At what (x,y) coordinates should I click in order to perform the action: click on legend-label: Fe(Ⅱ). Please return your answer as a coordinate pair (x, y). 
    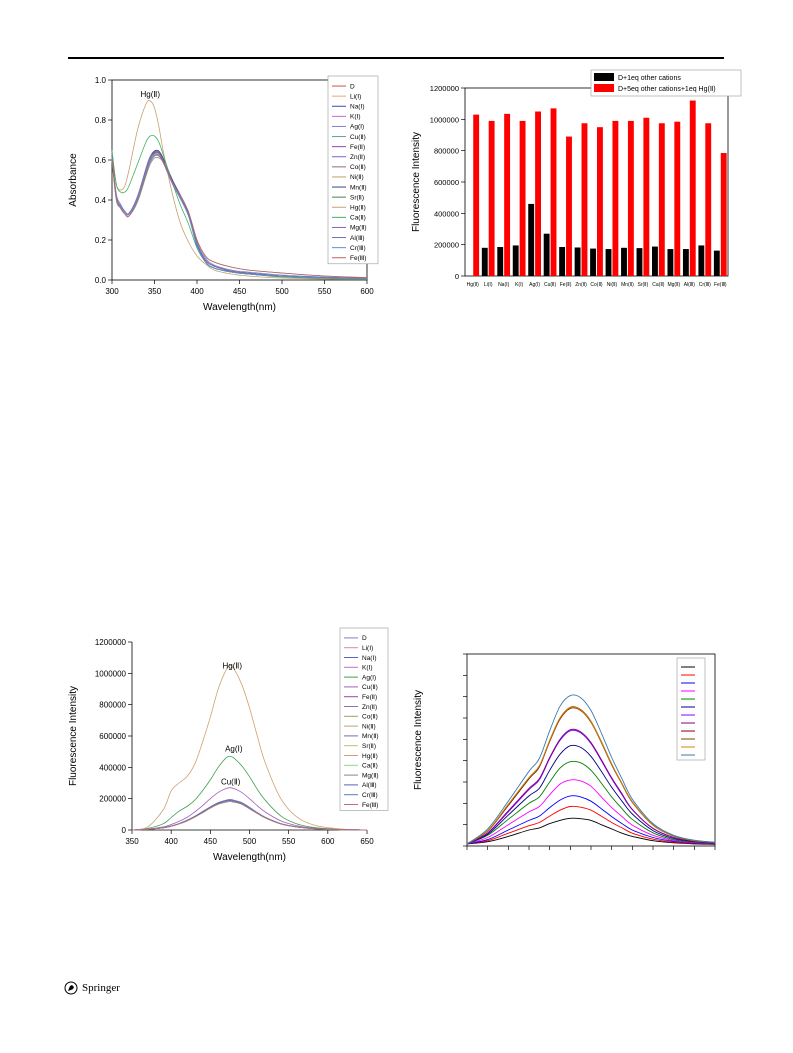
    Looking at the image, I should click on (369, 697).